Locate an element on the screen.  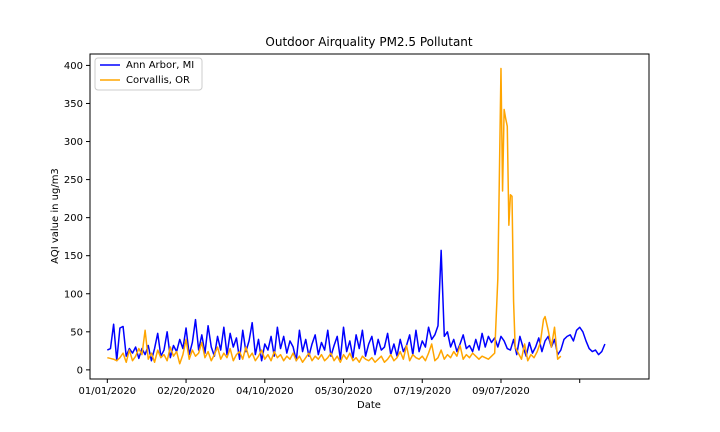
legend-label-ann-arbor: Ann Arbor, MI is located at coordinates (160, 65).